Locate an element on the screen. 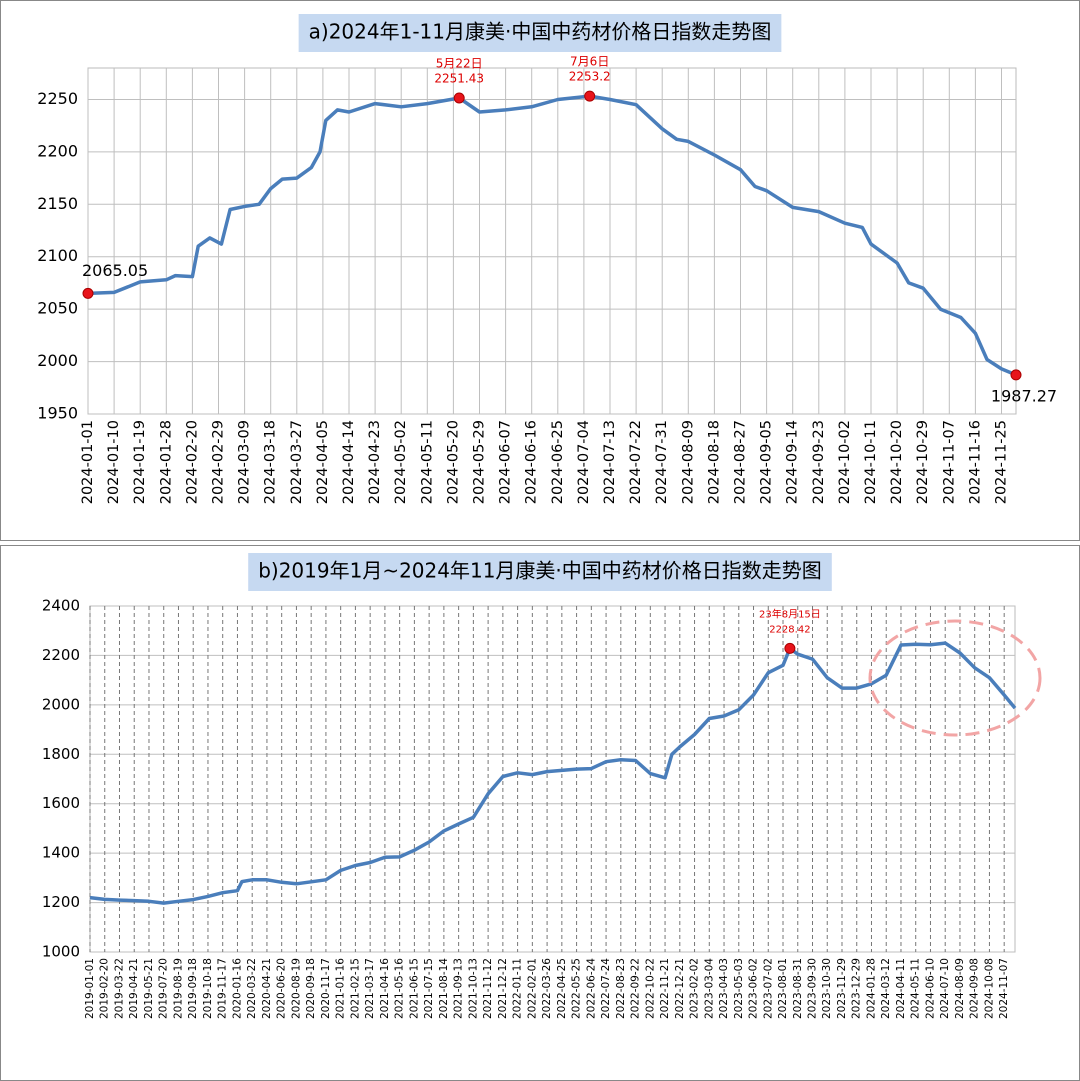 The image size is (1080, 1081). y-tick-label: 2150 is located at coordinates (57, 203).